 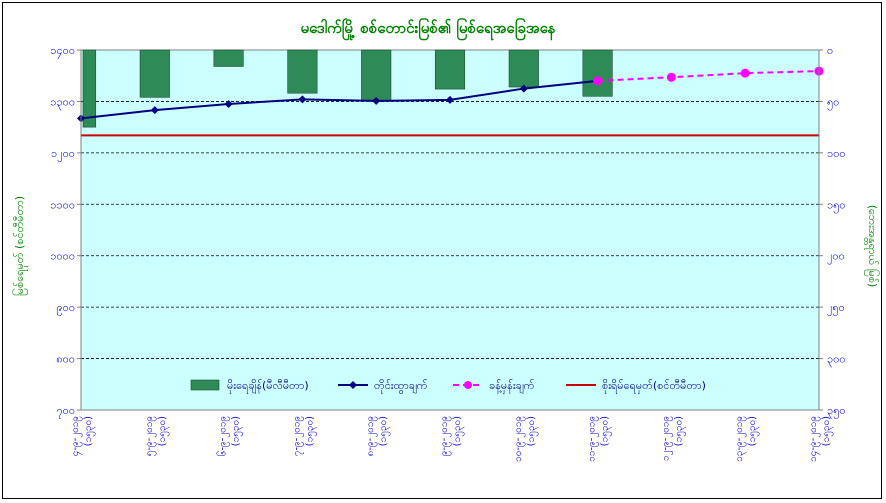 I want to click on legend-label: မိုးရေချိန်(မီလီမီတာ), so click(x=268, y=386).